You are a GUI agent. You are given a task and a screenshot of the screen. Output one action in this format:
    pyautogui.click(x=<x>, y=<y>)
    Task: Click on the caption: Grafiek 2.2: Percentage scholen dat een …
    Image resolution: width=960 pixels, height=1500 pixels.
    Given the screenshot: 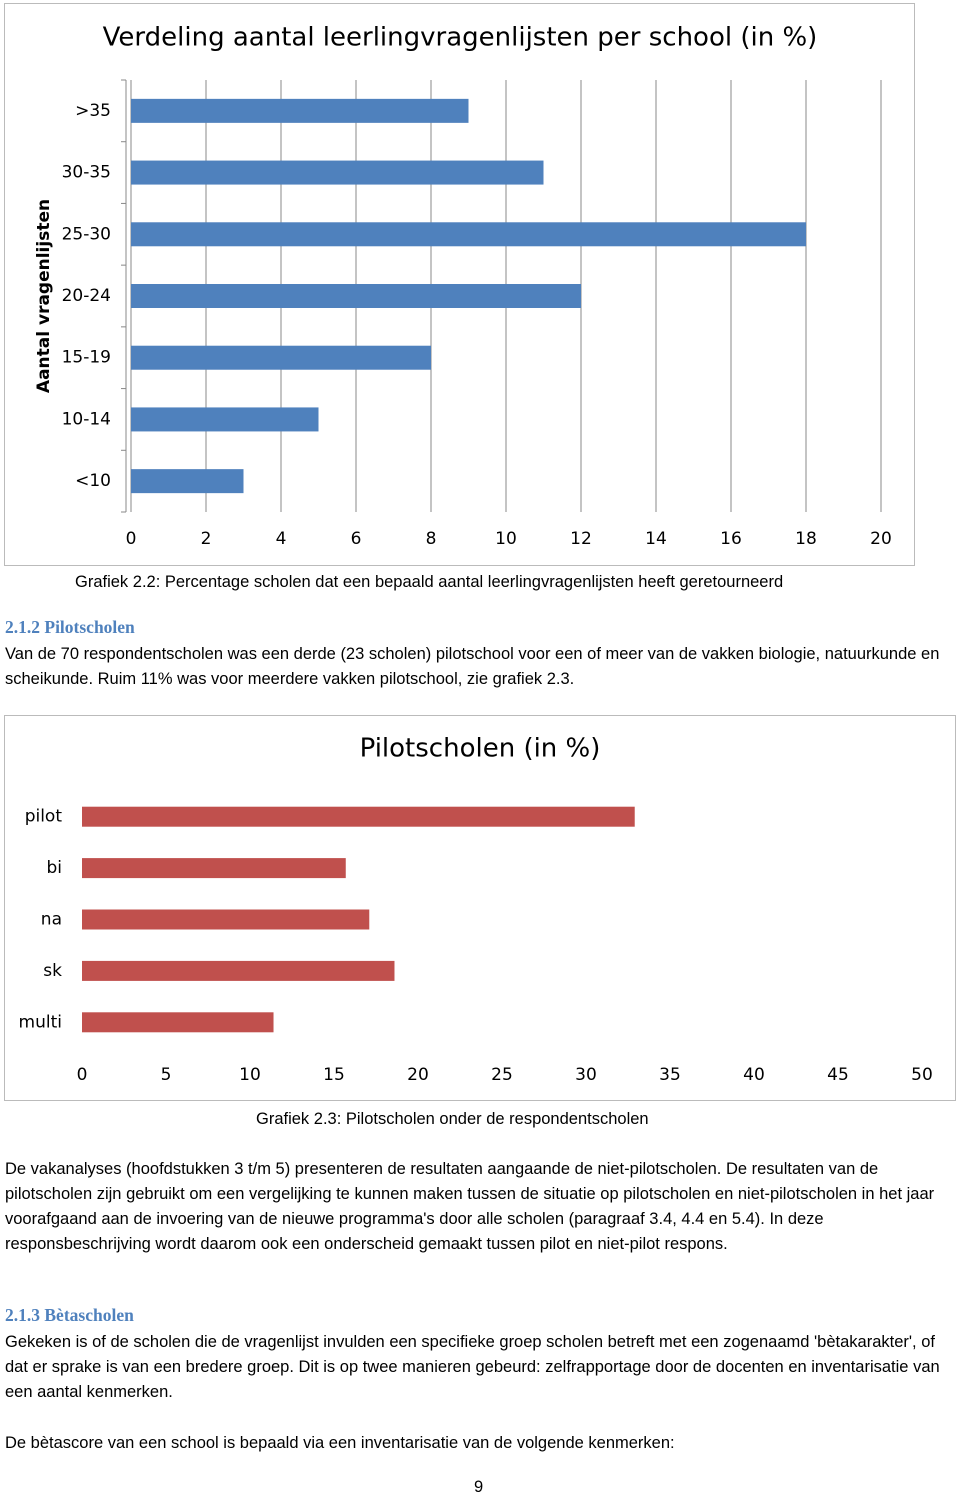 What is the action you would take?
    pyautogui.click(x=429, y=582)
    